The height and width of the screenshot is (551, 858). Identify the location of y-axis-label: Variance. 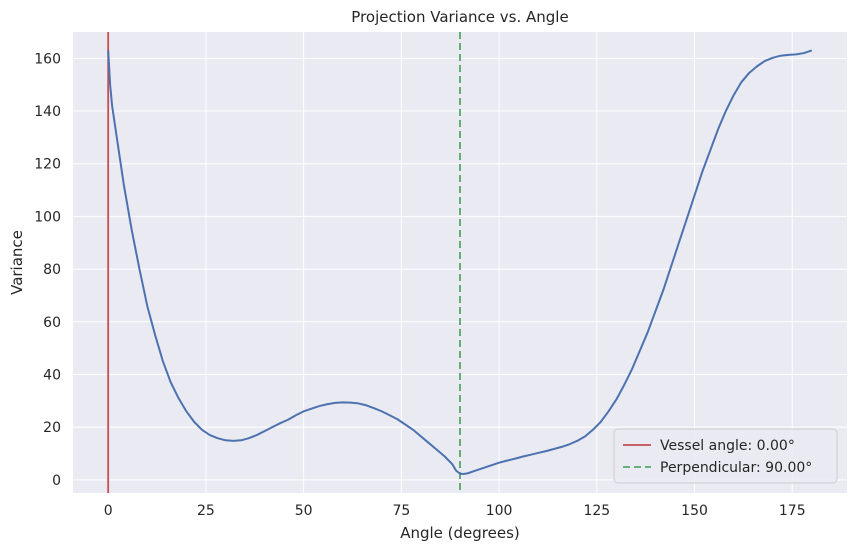
(17, 262).